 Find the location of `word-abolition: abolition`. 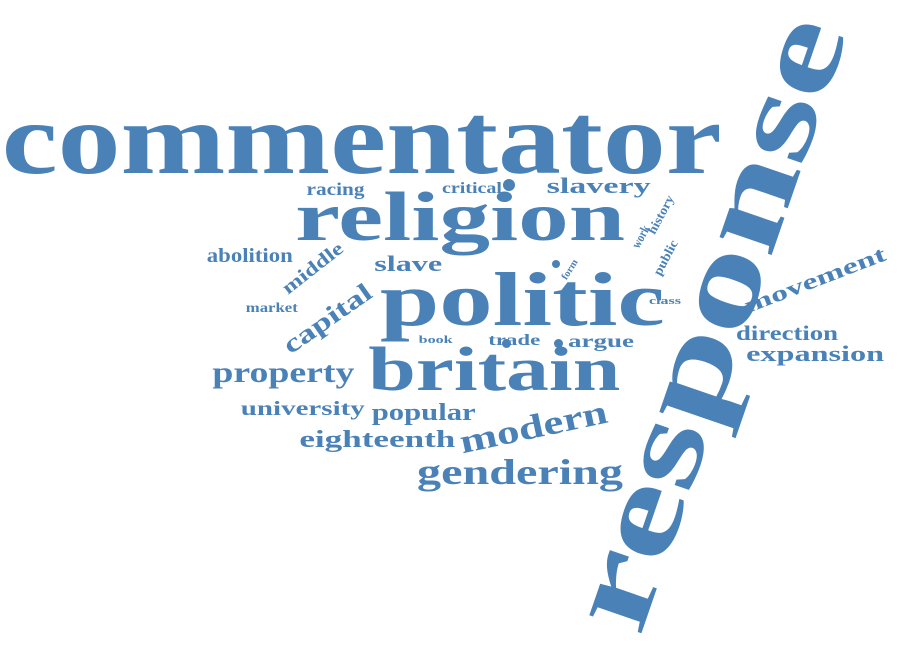

word-abolition: abolition is located at coordinates (249, 256).